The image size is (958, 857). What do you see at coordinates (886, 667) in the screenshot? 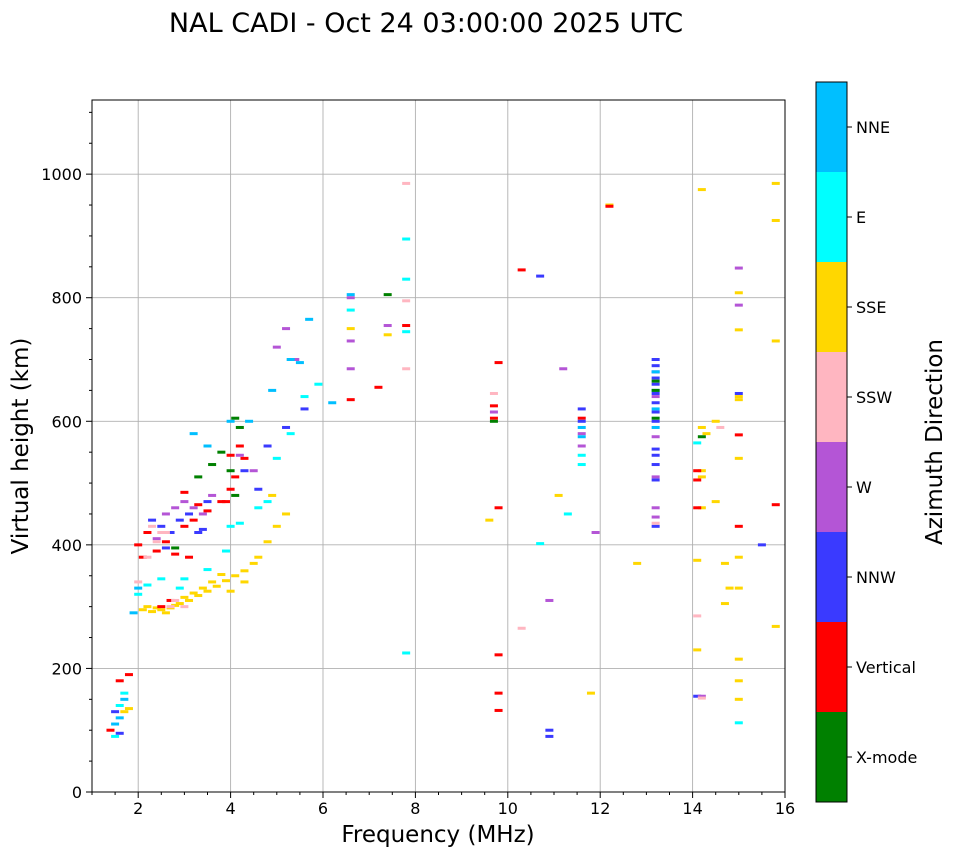
I see `colorbar-tick-label: Vertical` at bounding box center [886, 667].